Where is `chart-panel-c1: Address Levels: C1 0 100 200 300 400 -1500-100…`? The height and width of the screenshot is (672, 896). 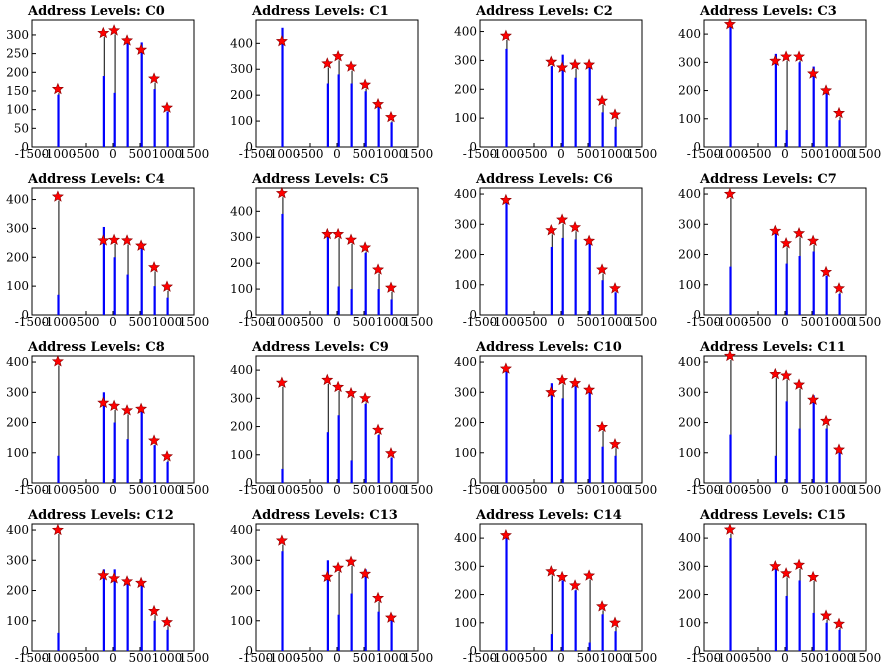 chart-panel-c1: Address Levels: C1 0 100 200 300 400 -1500-100… is located at coordinates (331, 82).